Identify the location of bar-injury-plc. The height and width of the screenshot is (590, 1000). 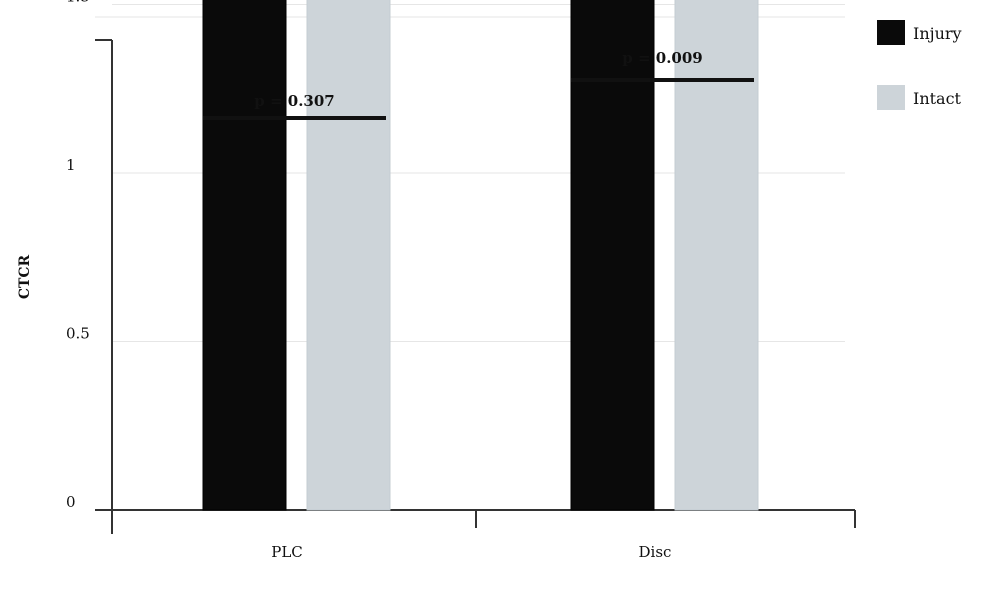
(244, 255).